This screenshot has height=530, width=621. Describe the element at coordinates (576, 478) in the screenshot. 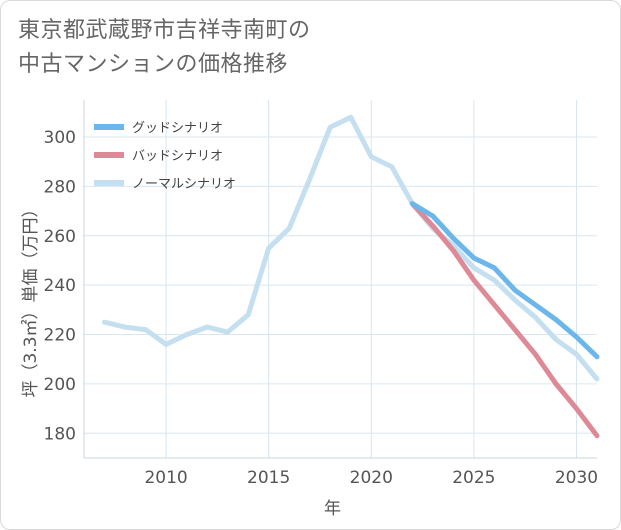

I see `x-tick-label: 2030` at that location.